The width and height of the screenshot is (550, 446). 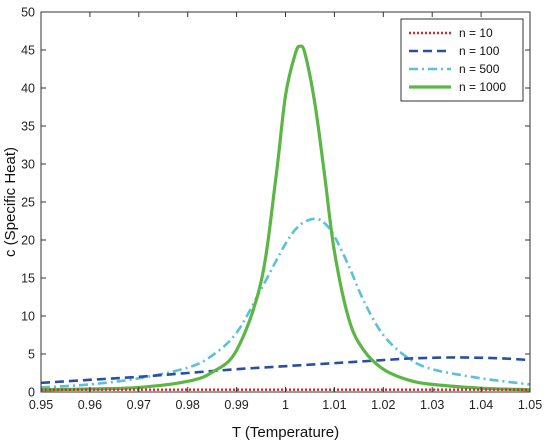 What do you see at coordinates (41, 405) in the screenshot?
I see `x-tick-label: 0.95` at bounding box center [41, 405].